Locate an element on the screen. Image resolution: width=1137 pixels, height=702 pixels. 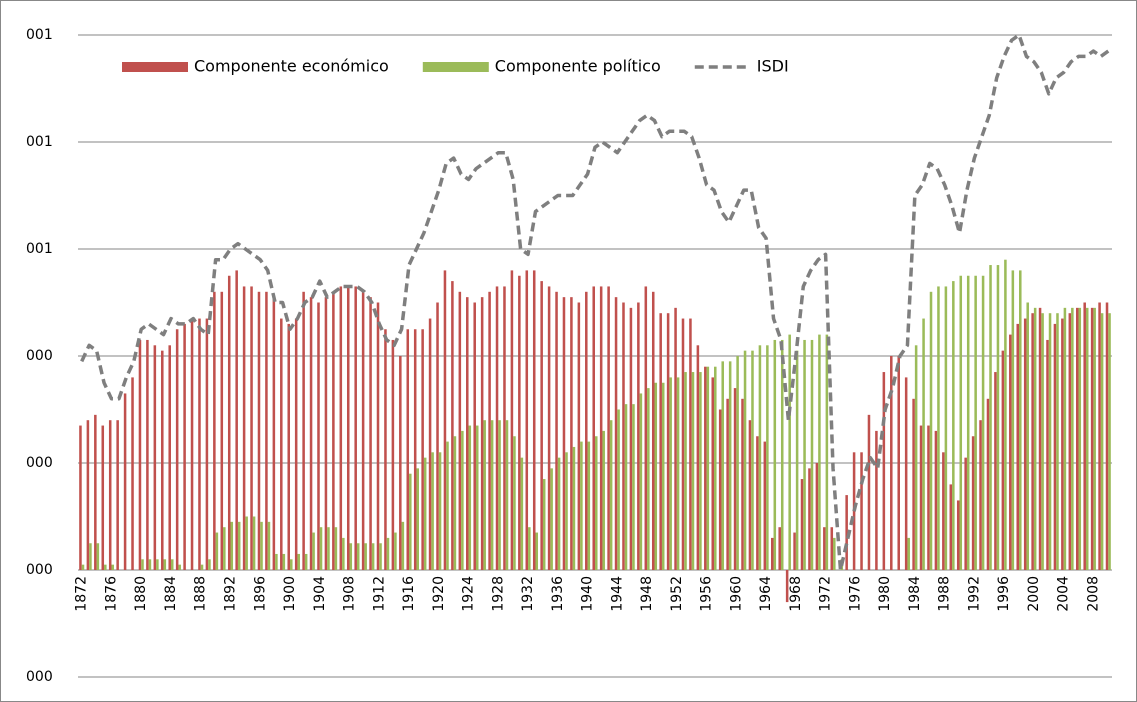
x-tick-label: 1920 is located at coordinates (439, 594).